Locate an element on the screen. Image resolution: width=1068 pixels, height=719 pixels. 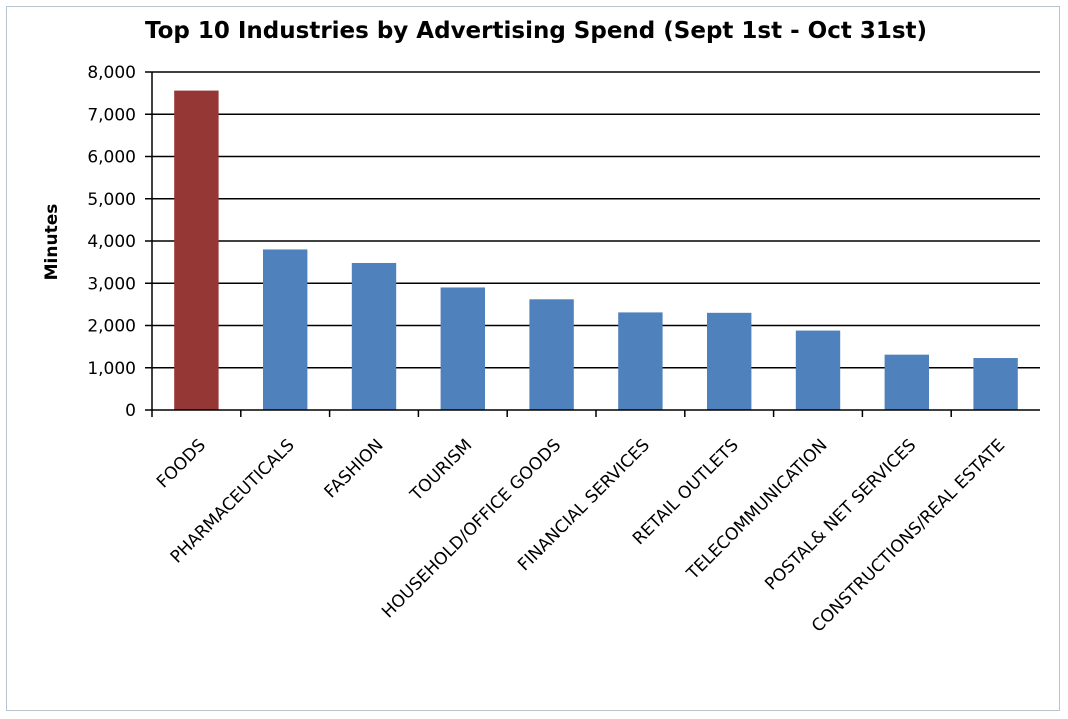
y-tick-label: 3,000 is located at coordinates (111, 284).